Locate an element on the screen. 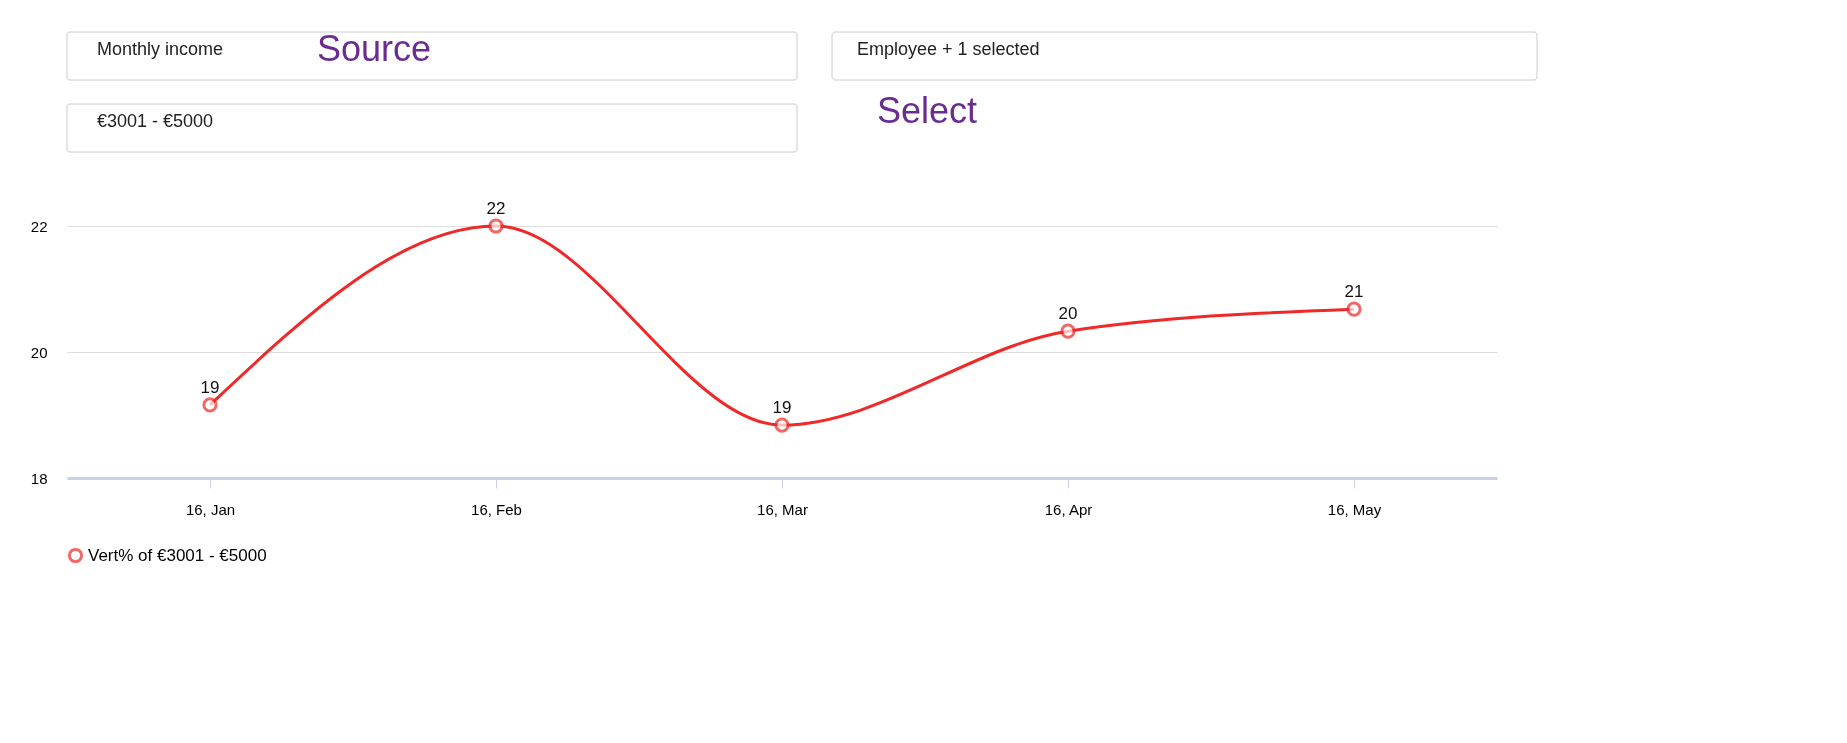 The image size is (1847, 743). x-tick-label: 16, Jan is located at coordinates (210, 509).